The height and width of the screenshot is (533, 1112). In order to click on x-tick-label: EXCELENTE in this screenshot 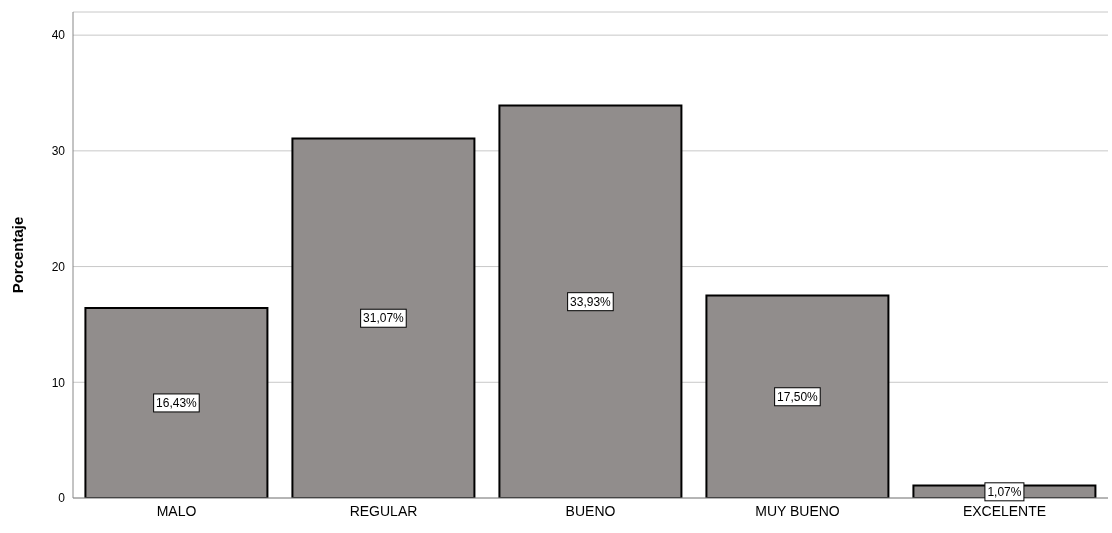, I will do `click(1004, 510)`.